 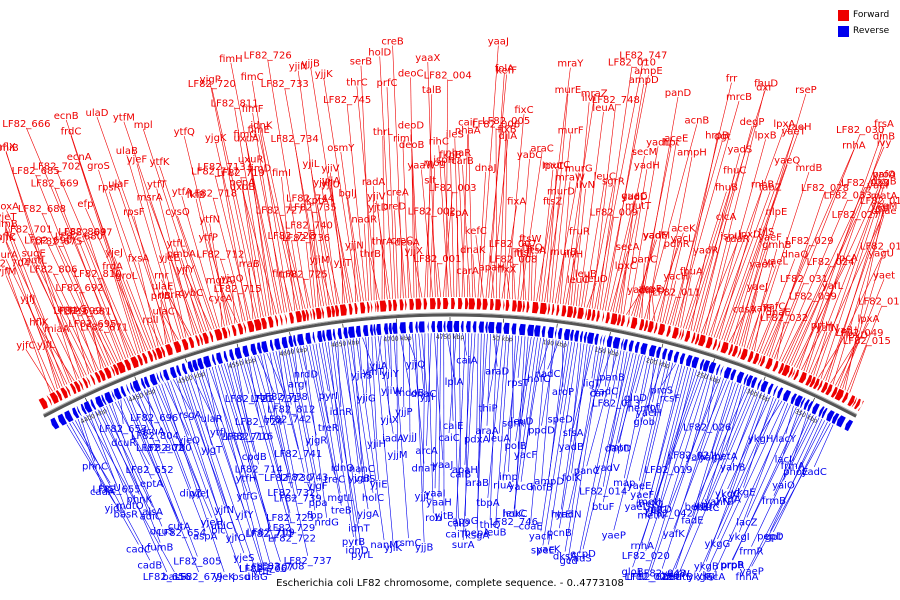 I want to click on forward-gene-label: sugE, so click(x=34, y=254).